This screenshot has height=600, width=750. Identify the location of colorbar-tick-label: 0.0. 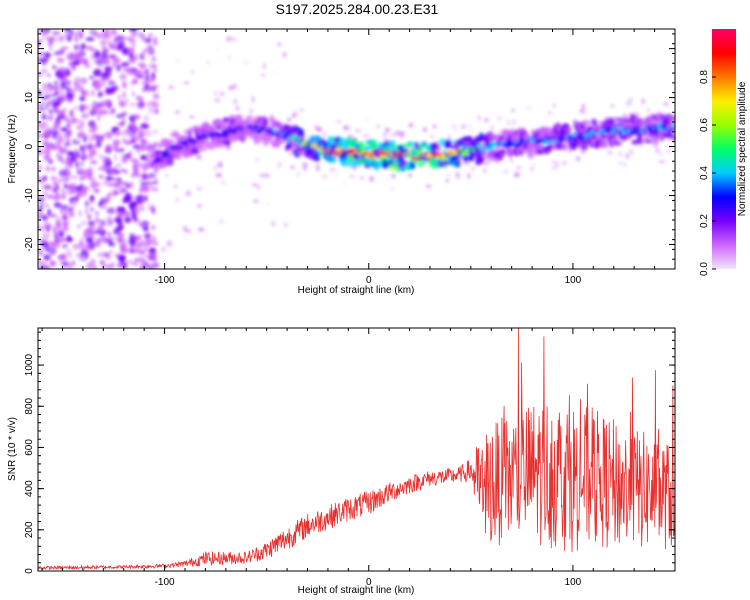
(704, 269).